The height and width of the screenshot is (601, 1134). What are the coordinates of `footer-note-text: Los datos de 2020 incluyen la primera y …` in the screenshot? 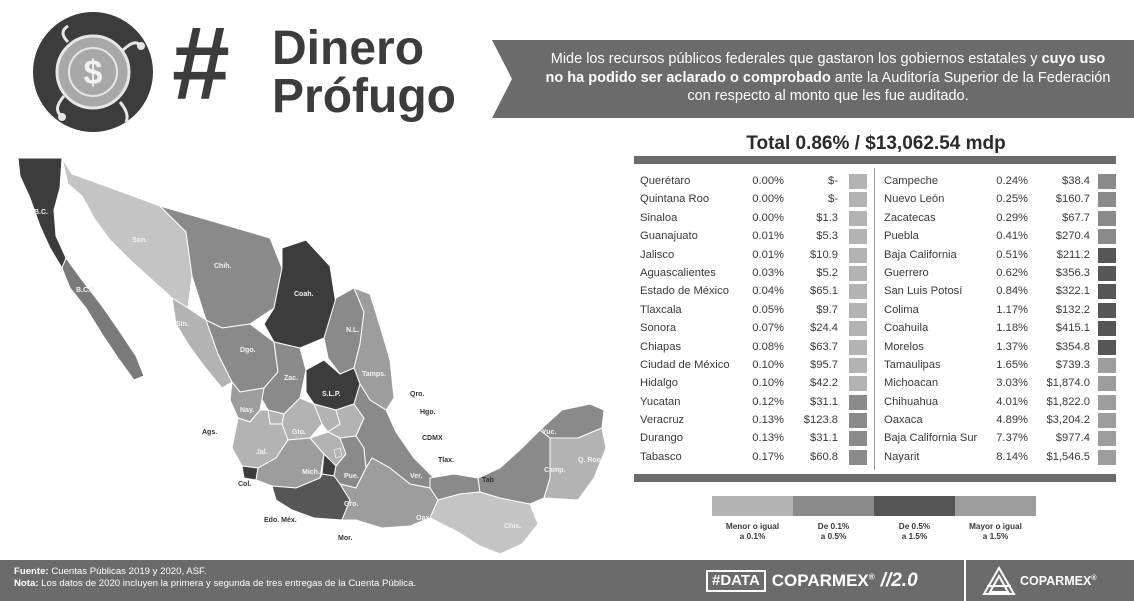 It's located at (227, 583).